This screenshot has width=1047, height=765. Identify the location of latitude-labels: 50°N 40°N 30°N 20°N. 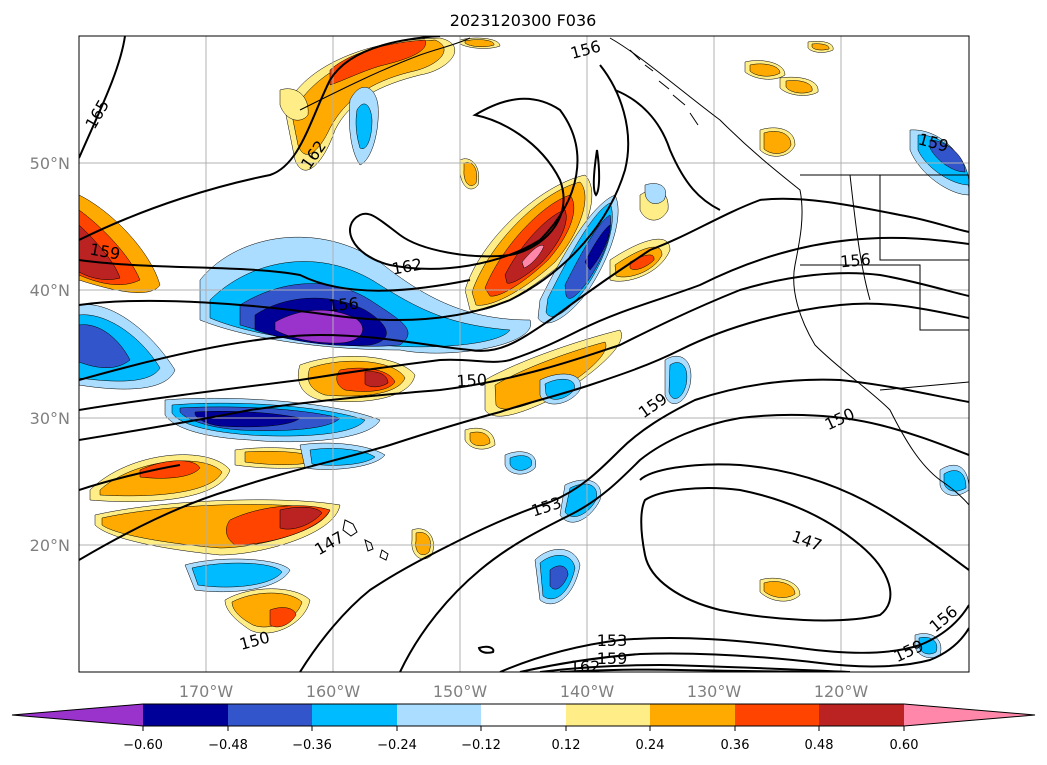
(50, 354).